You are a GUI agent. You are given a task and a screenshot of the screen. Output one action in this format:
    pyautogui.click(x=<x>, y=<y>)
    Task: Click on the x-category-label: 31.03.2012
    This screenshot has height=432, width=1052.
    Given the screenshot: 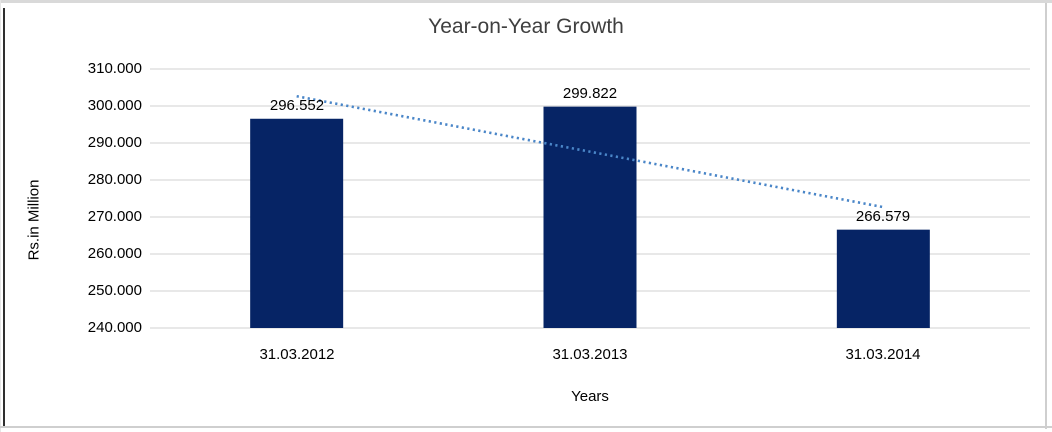 What is the action you would take?
    pyautogui.click(x=297, y=354)
    